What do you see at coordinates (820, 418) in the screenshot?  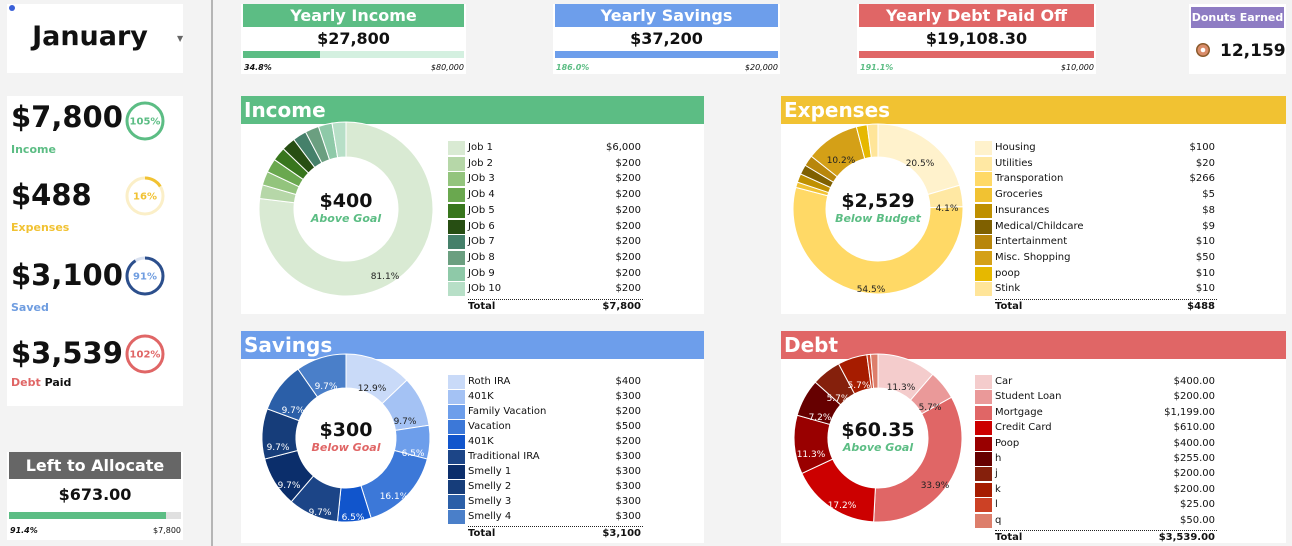 I see `debt-slice-label: 7.2%` at bounding box center [820, 418].